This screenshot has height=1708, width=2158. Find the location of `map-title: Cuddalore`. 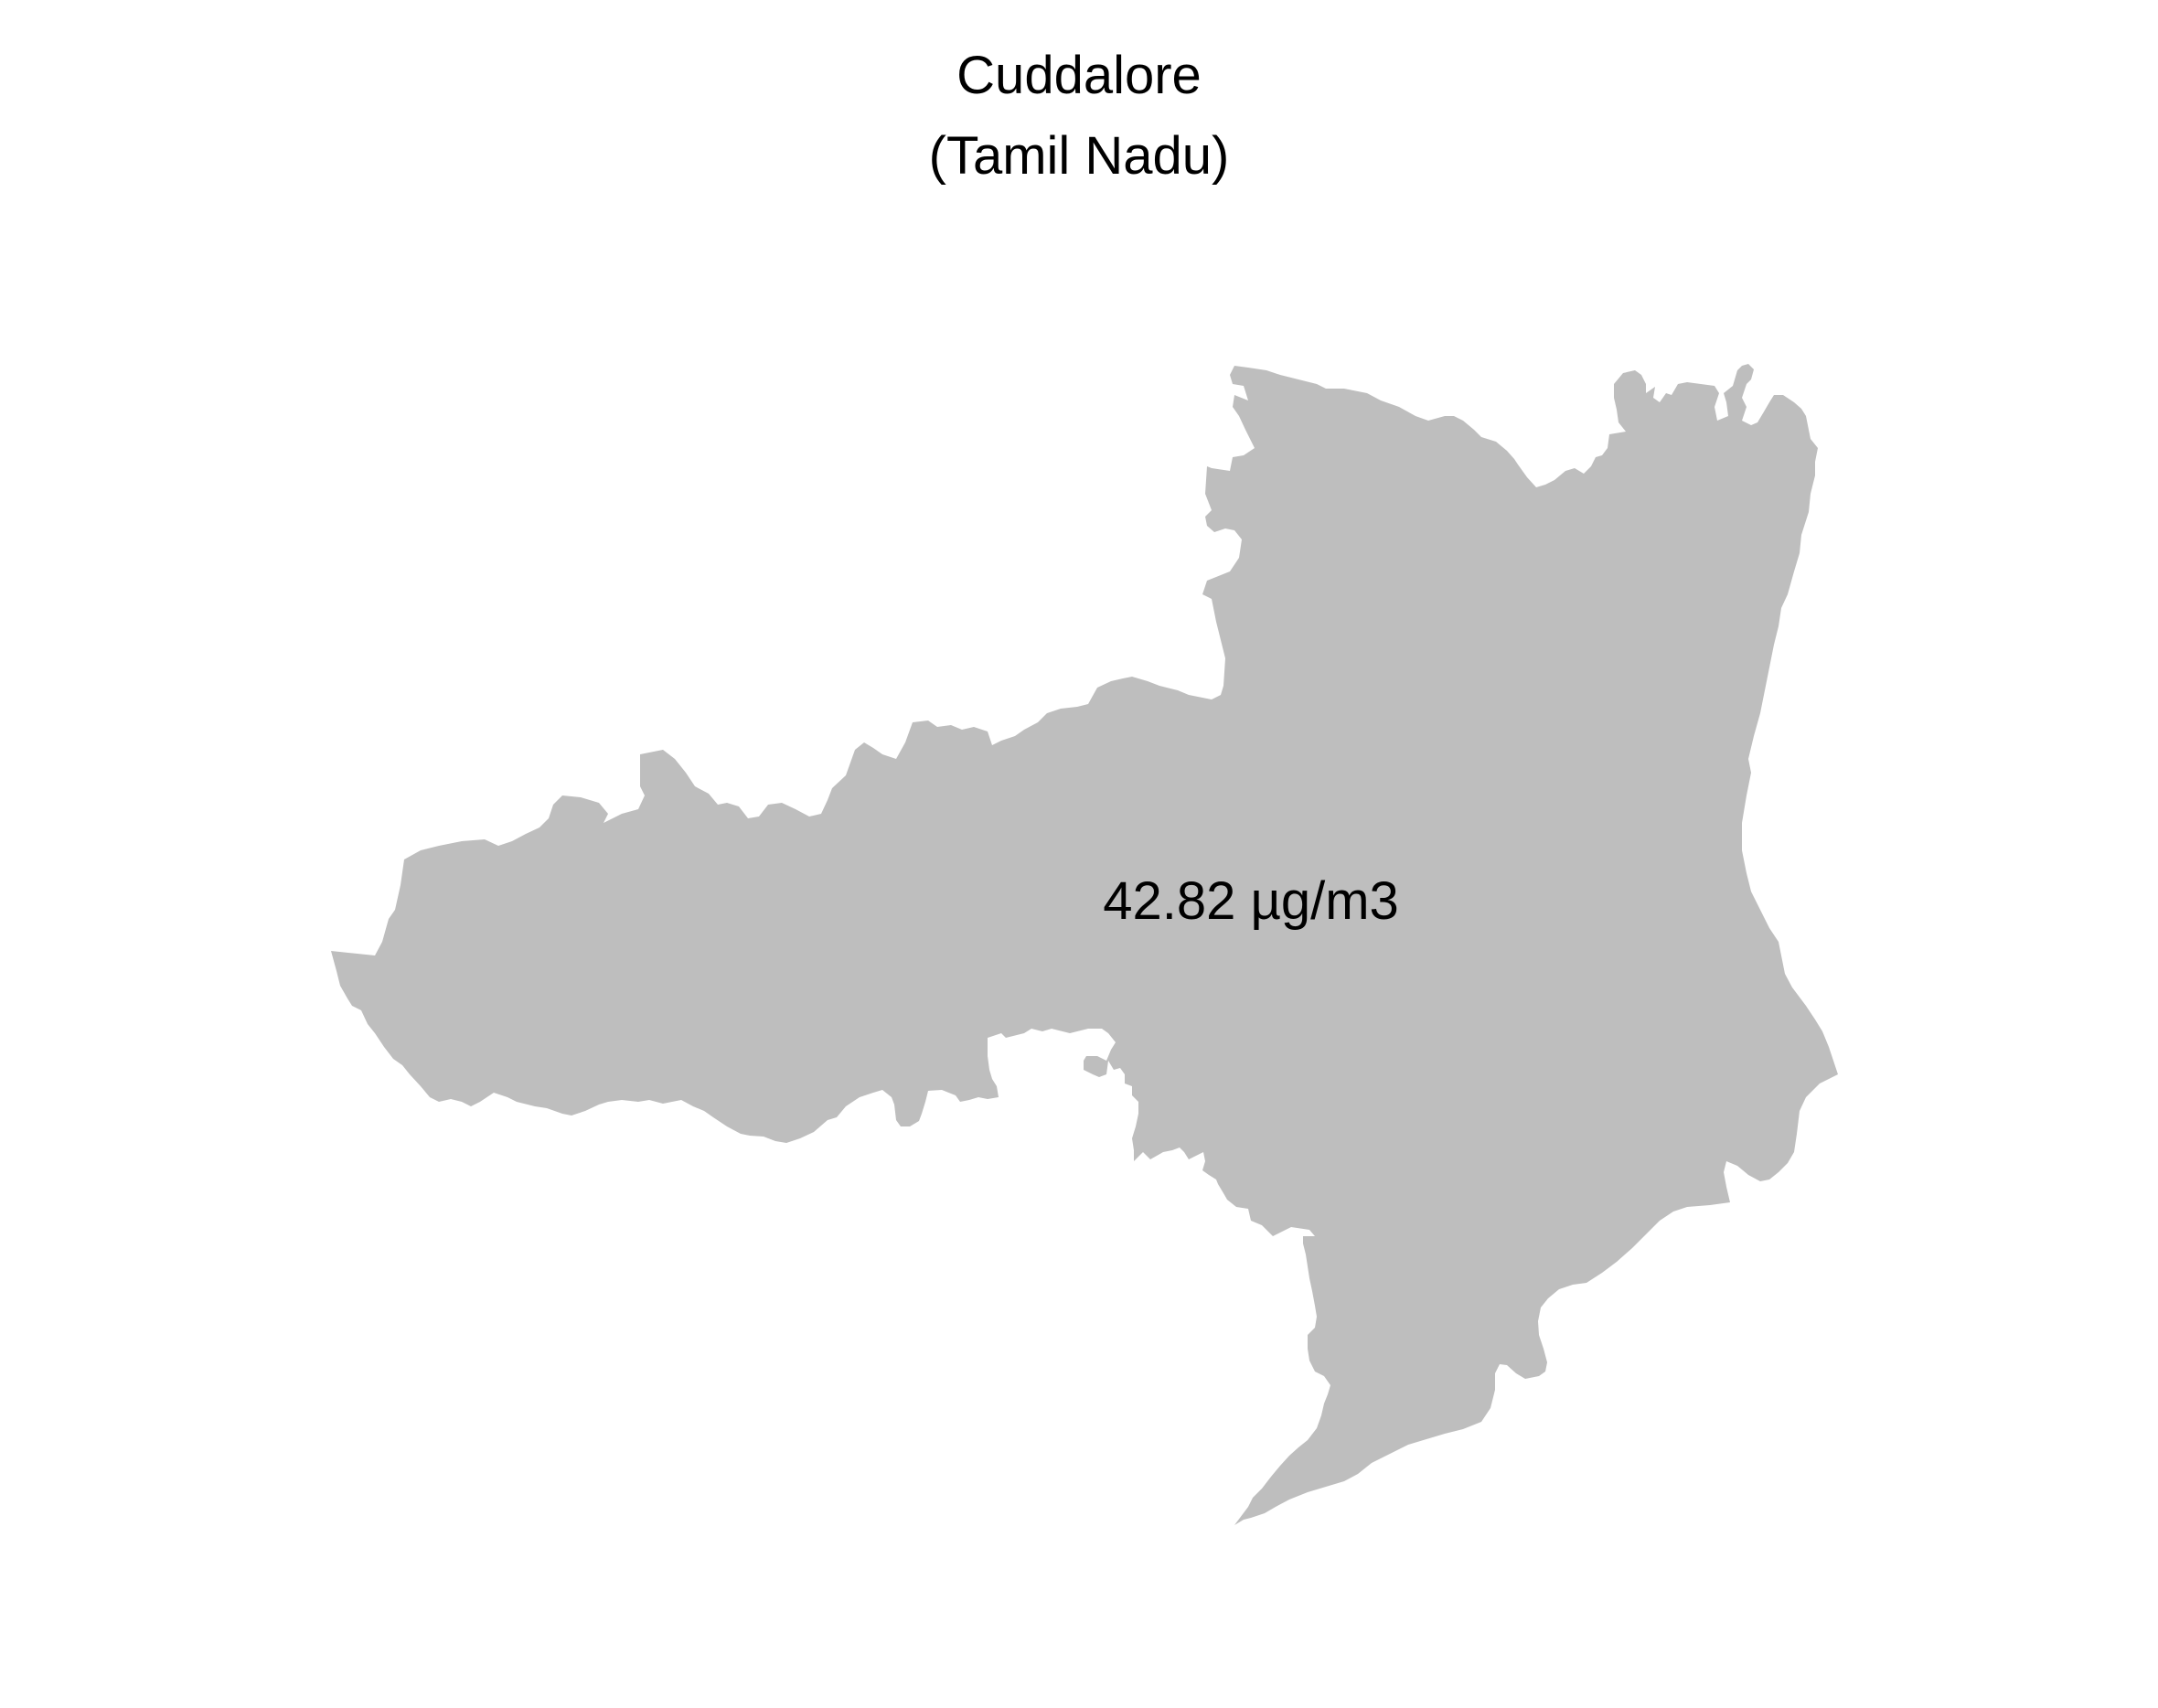

map-title: Cuddalore is located at coordinates (1079, 76).